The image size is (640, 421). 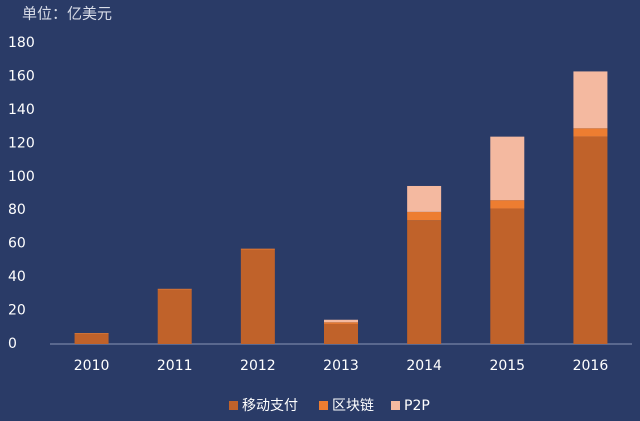 What do you see at coordinates (417, 406) in the screenshot?
I see `legend-label: P2P` at bounding box center [417, 406].